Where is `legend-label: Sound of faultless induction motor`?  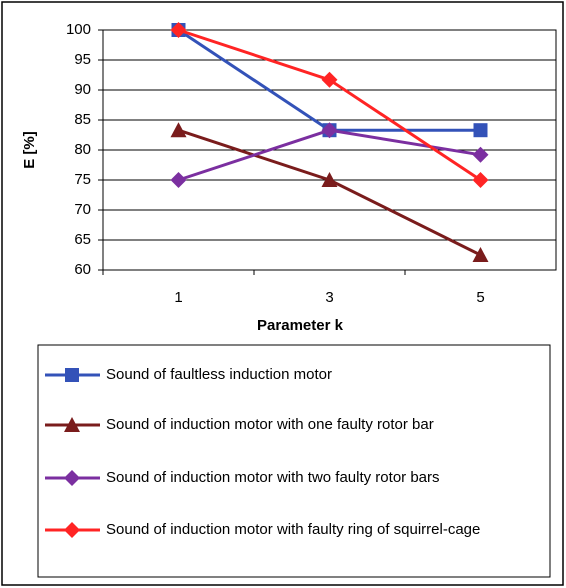
legend-label: Sound of faultless induction motor is located at coordinates (219, 374).